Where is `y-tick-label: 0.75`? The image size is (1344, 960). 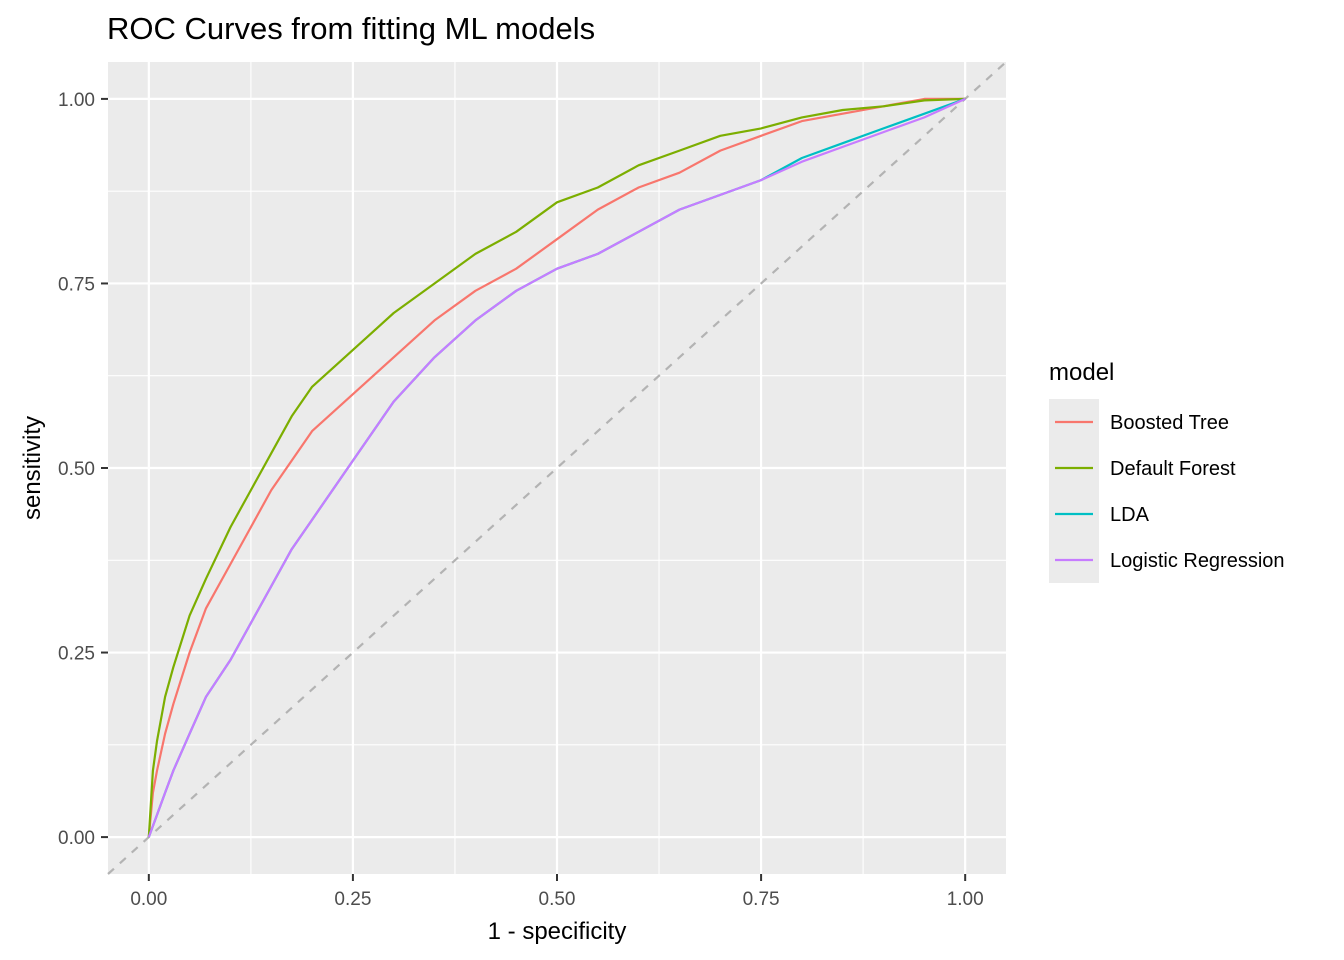
y-tick-label: 0.75 is located at coordinates (76, 284).